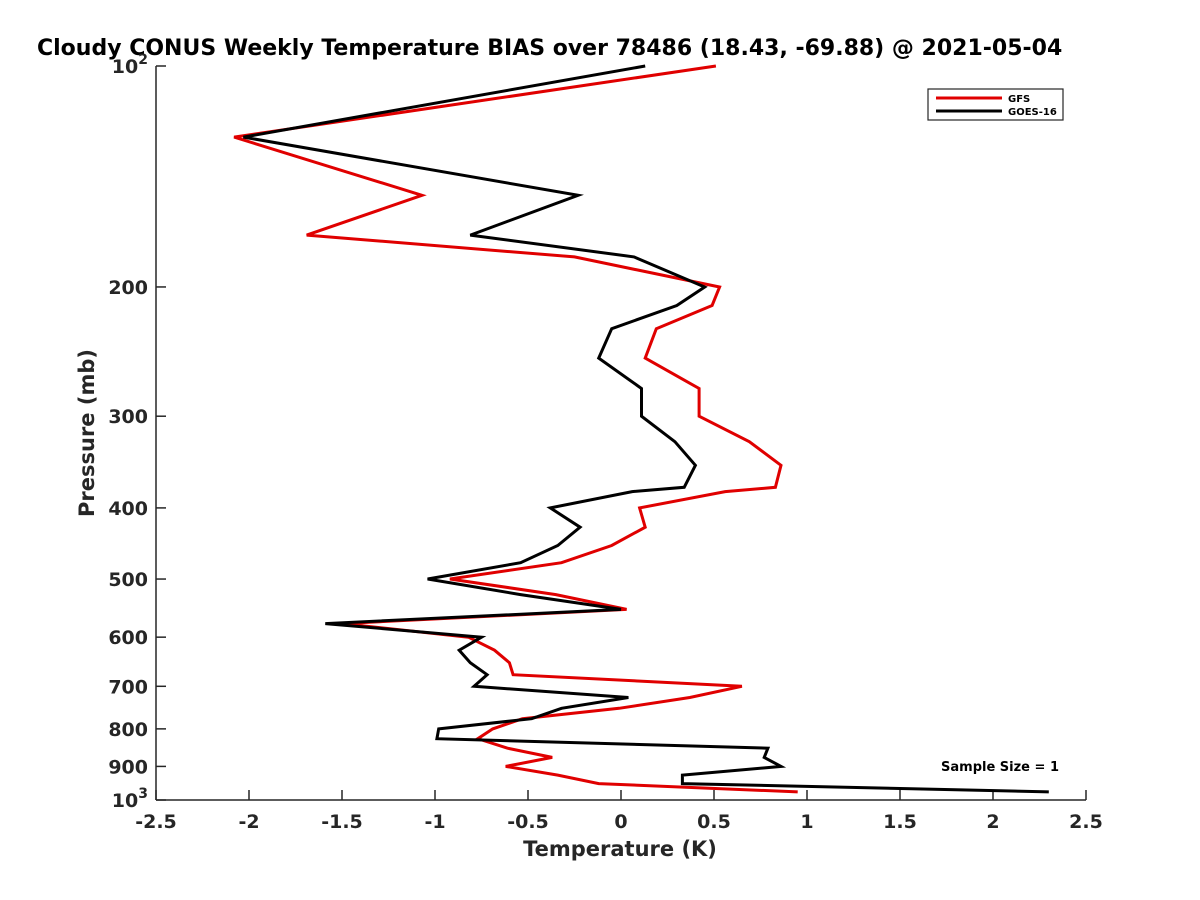  Describe the element at coordinates (128, 509) in the screenshot. I see `y-tick-label: 400` at that location.